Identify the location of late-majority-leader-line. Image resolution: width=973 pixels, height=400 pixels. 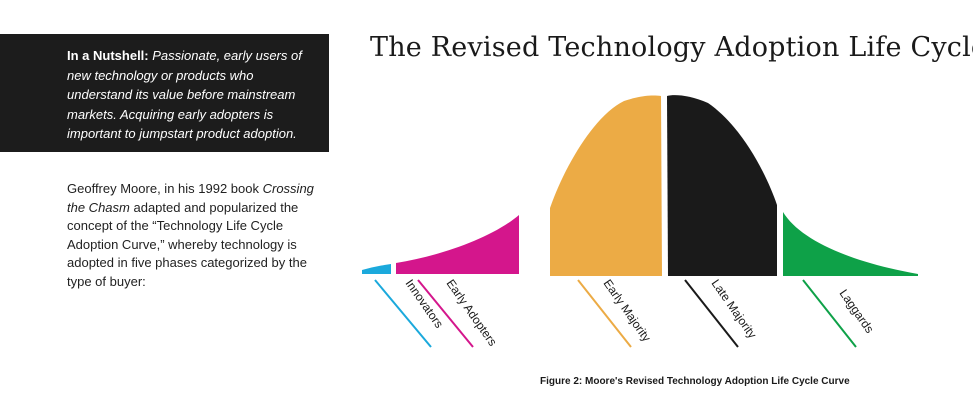
(711, 313).